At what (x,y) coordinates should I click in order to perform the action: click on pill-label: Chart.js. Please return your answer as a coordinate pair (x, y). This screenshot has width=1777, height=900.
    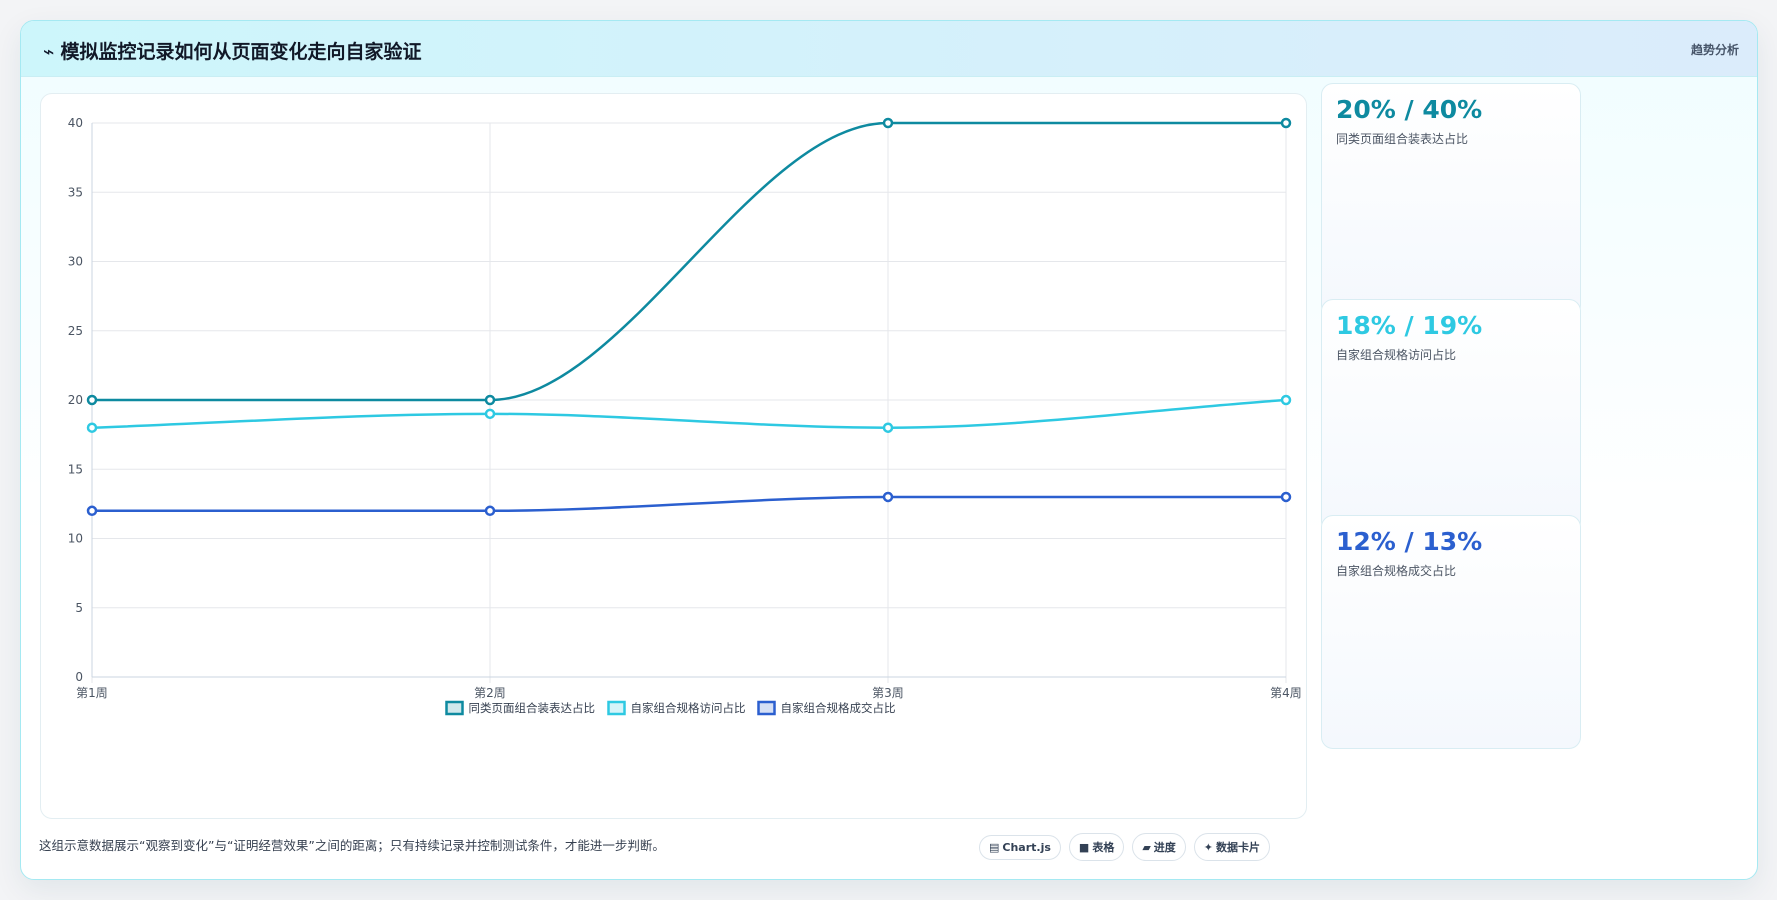
    Looking at the image, I should click on (1026, 847).